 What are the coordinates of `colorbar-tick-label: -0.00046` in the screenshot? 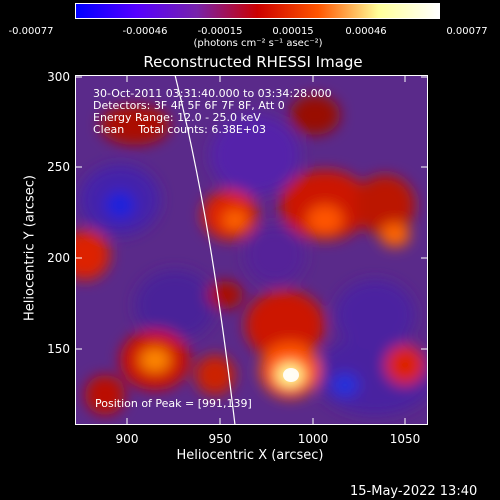 It's located at (145, 31).